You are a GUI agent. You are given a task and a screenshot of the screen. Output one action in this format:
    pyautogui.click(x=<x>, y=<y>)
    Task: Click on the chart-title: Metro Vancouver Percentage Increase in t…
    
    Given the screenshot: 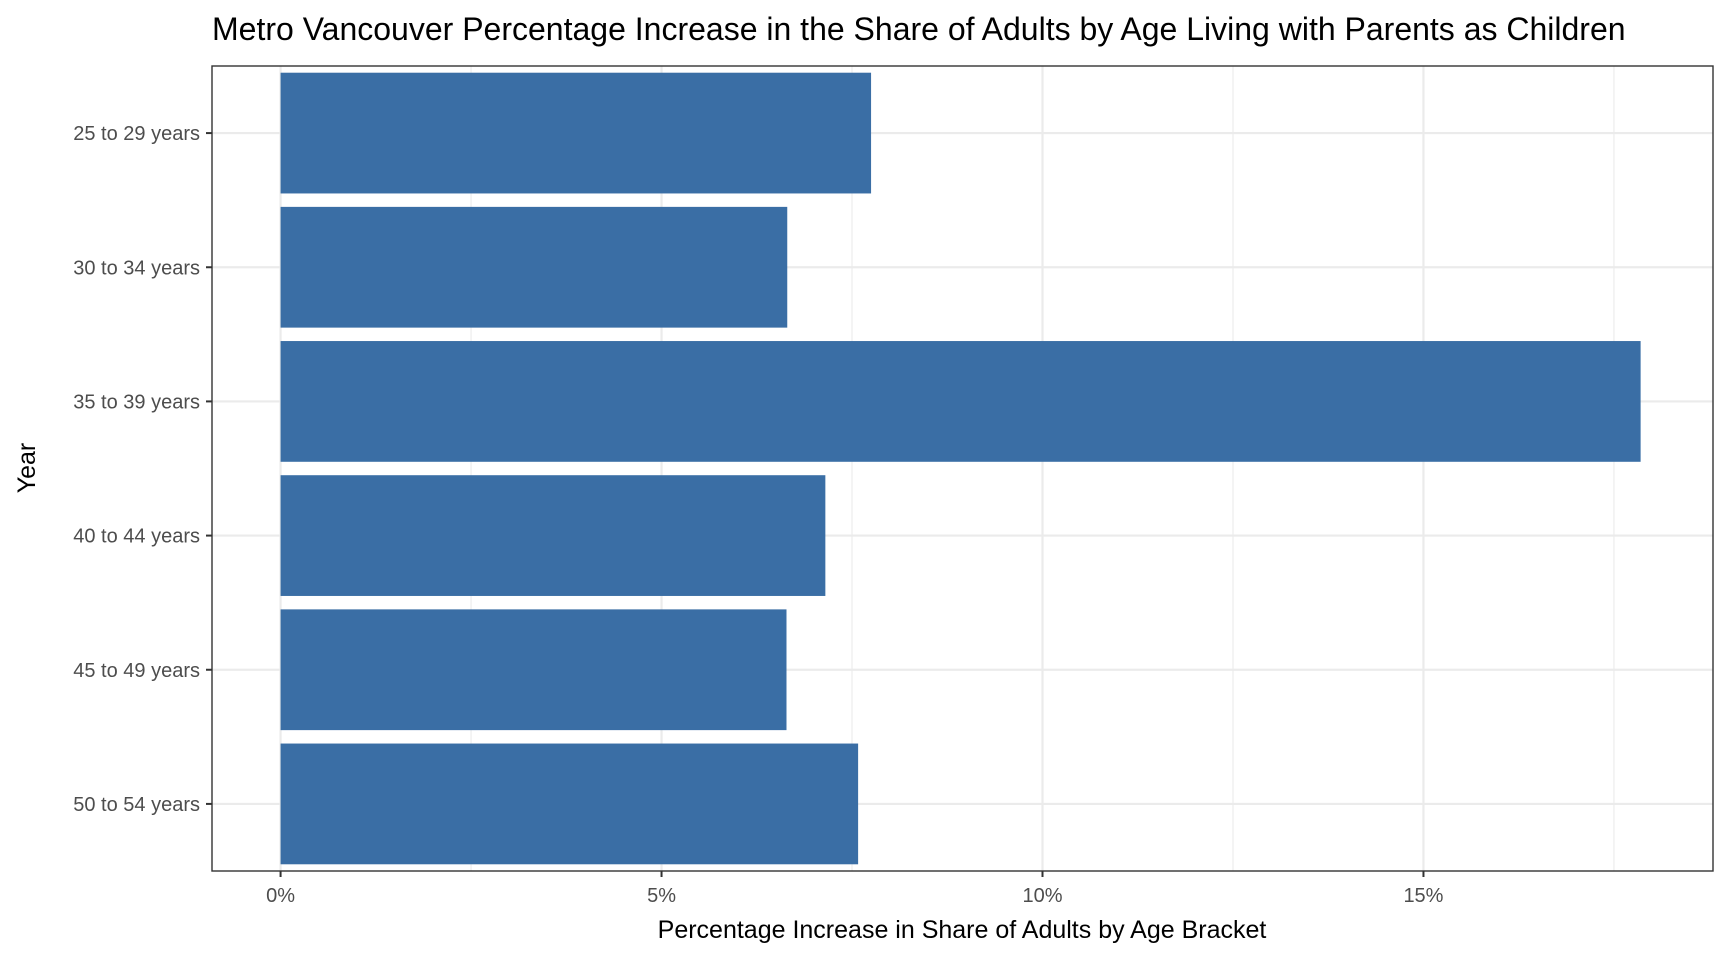 What is the action you would take?
    pyautogui.click(x=919, y=29)
    